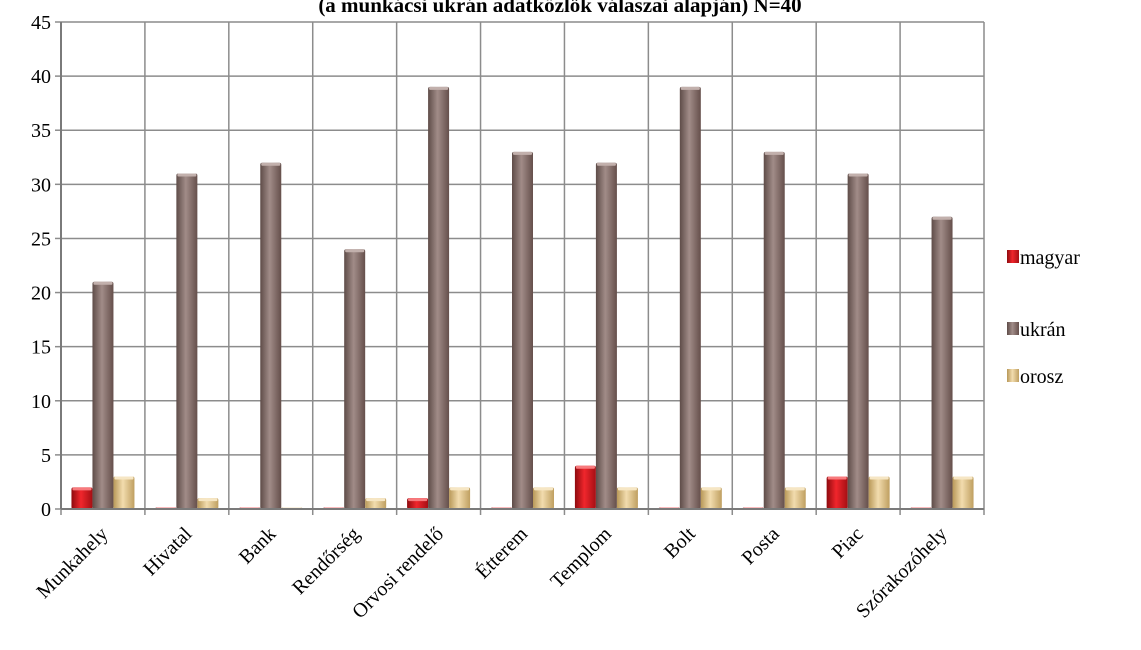 The height and width of the screenshot is (650, 1141). I want to click on y-tick-label: 10, so click(41, 402).